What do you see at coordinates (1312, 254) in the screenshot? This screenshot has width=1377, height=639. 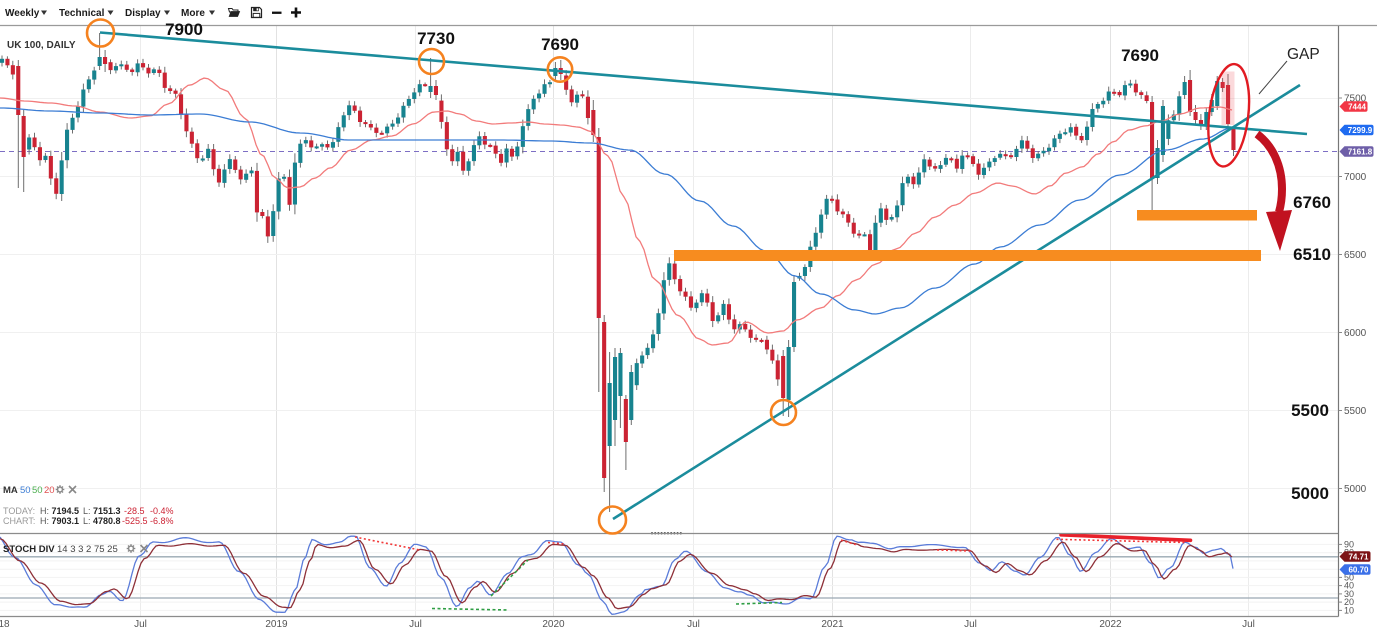 I see `svg-text: 6510` at bounding box center [1312, 254].